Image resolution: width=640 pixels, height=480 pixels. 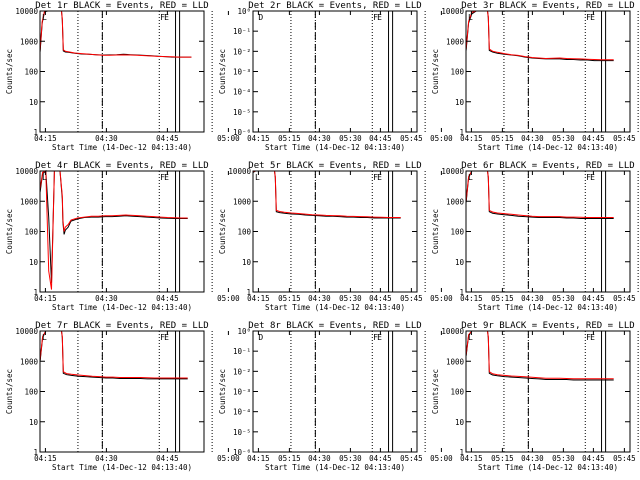 What do you see at coordinates (260, 337) in the screenshot?
I see `event-marker-label: D` at bounding box center [260, 337].